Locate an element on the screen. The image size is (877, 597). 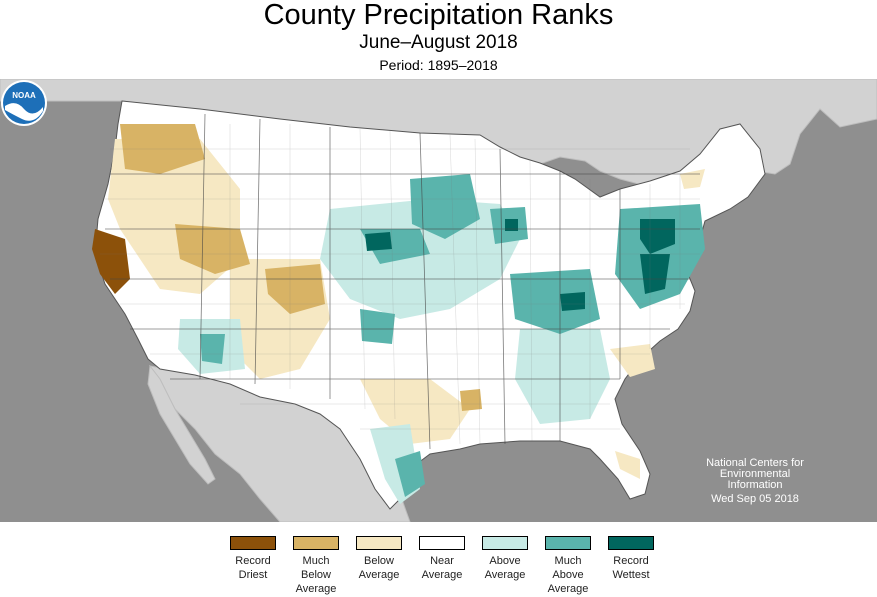
region-muchbelow-arkansas is located at coordinates (471, 400).